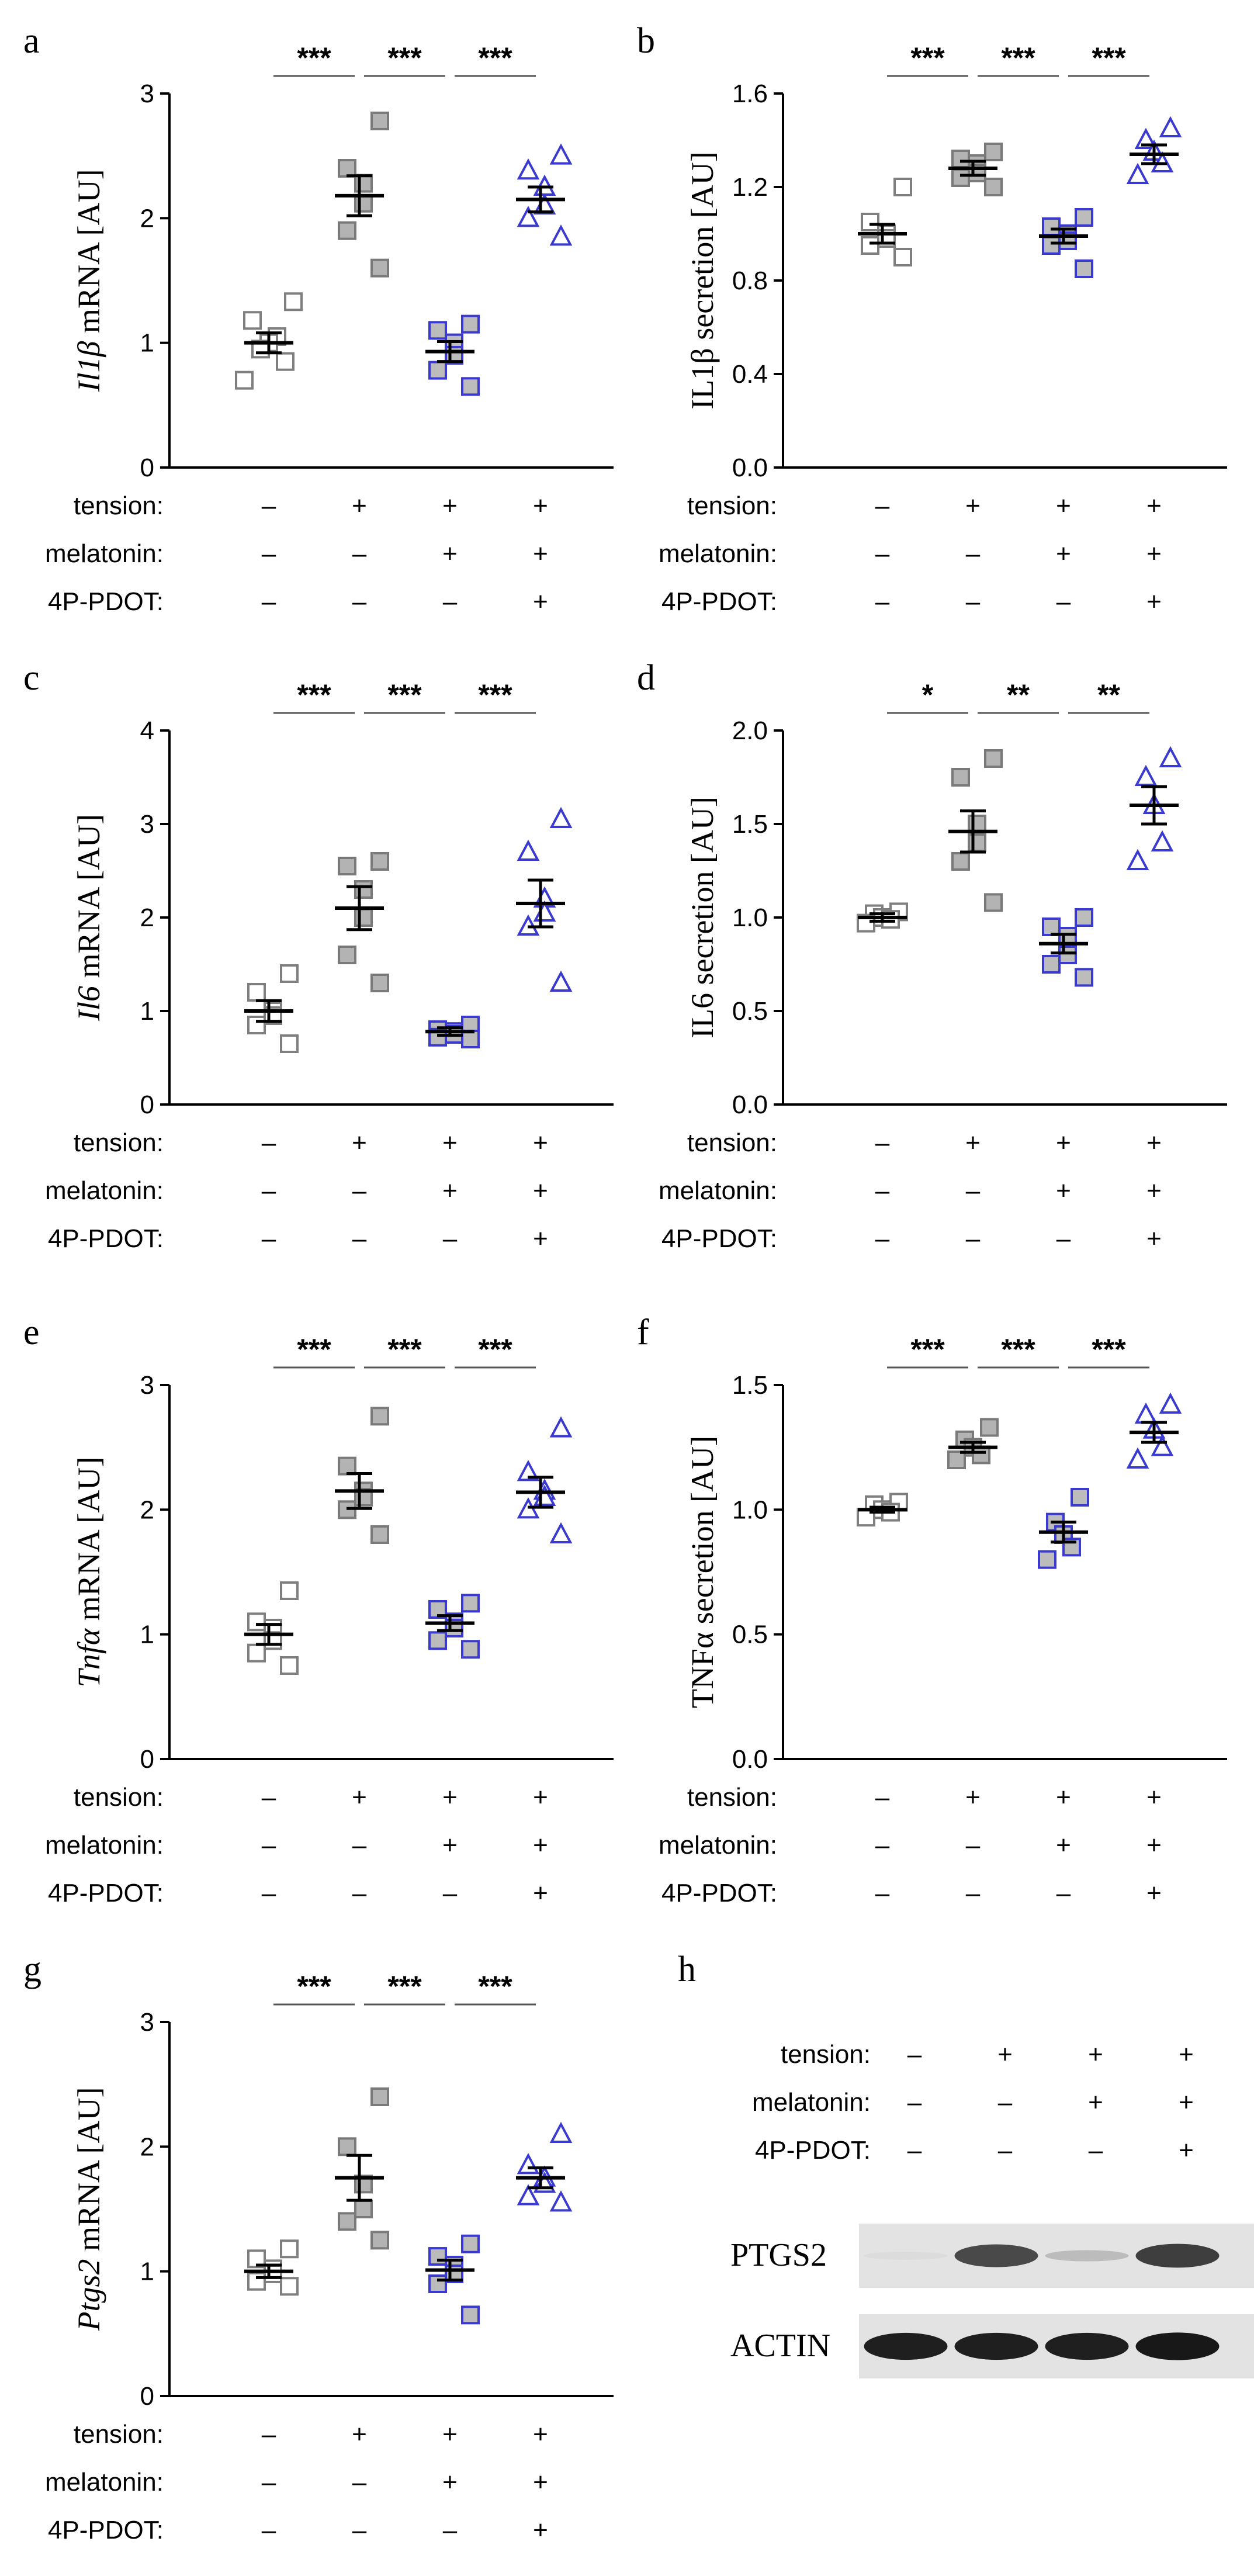 This screenshot has height=2576, width=1254. I want to click on y-tick-label: 2.0, so click(750, 731).